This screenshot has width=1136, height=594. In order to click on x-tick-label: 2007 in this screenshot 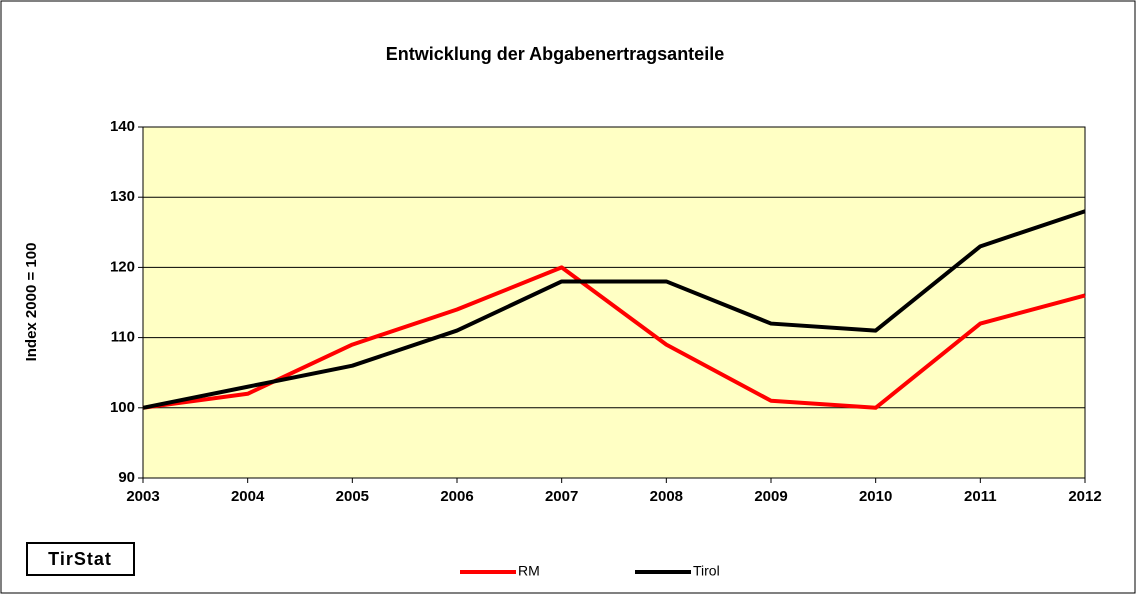, I will do `click(561, 496)`.